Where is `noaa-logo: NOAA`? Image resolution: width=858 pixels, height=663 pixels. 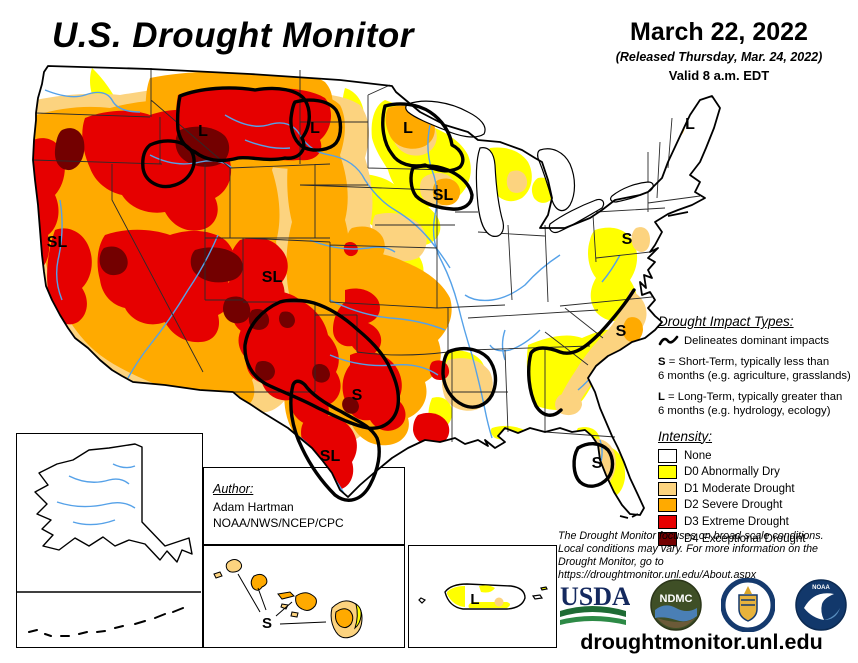 noaa-logo: NOAA is located at coordinates (821, 605).